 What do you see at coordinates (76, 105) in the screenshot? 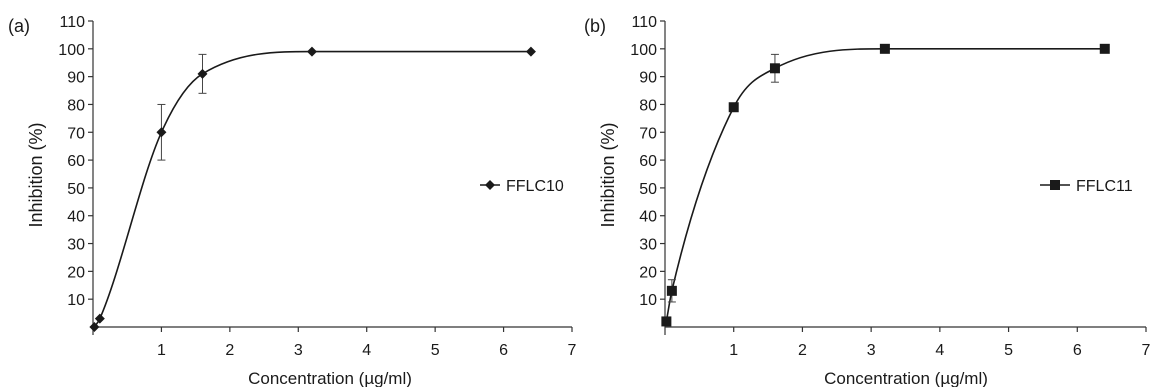
I see `panel-a-y-tick-label: 80` at bounding box center [76, 105].